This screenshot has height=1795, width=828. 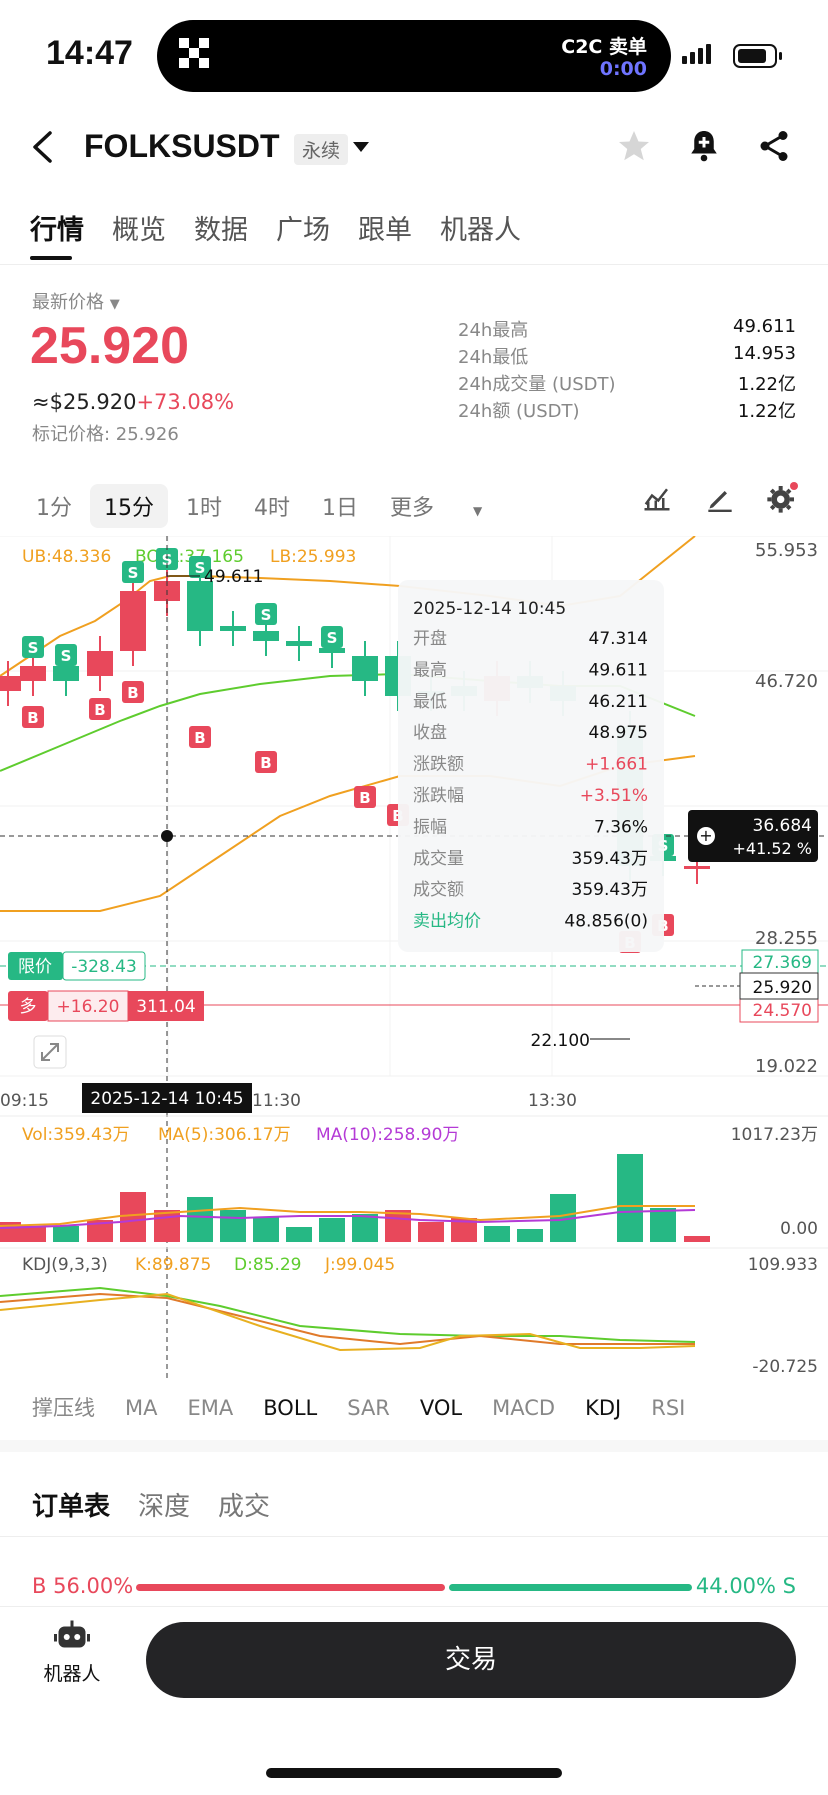 I want to click on tab-data: 数据, so click(x=221, y=230).